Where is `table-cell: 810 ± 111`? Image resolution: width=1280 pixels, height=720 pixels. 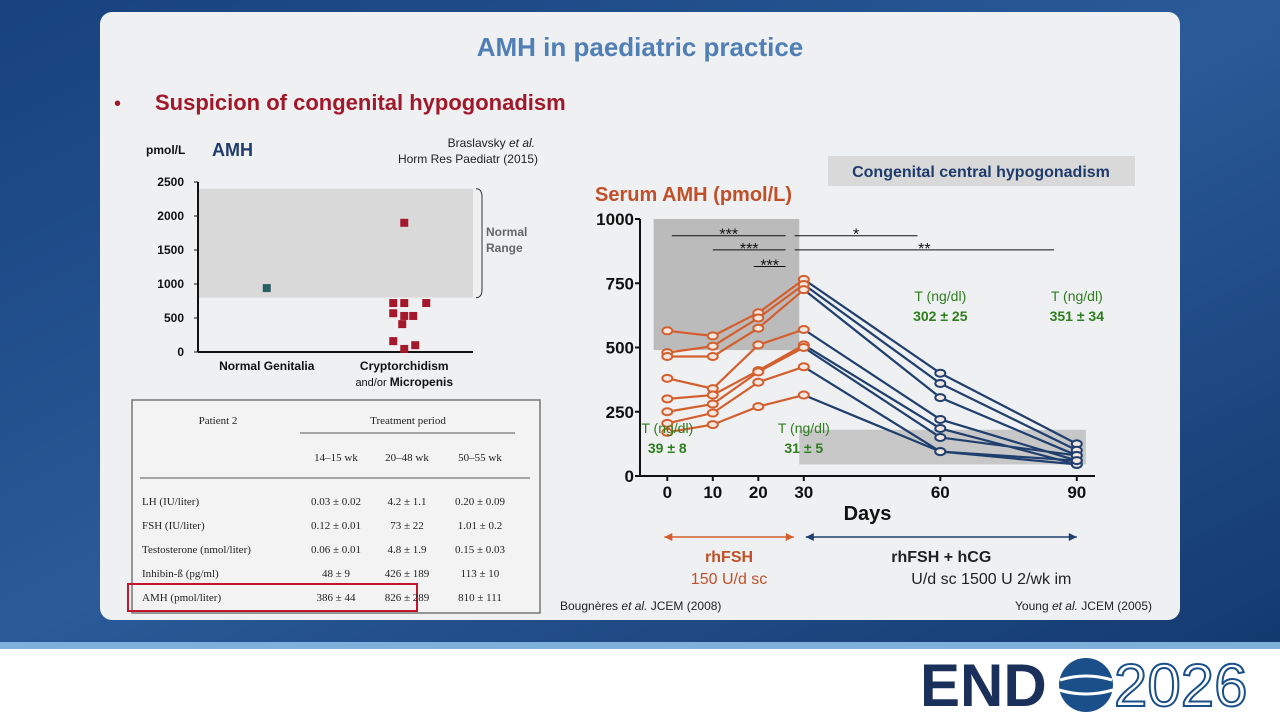 table-cell: 810 ± 111 is located at coordinates (480, 598).